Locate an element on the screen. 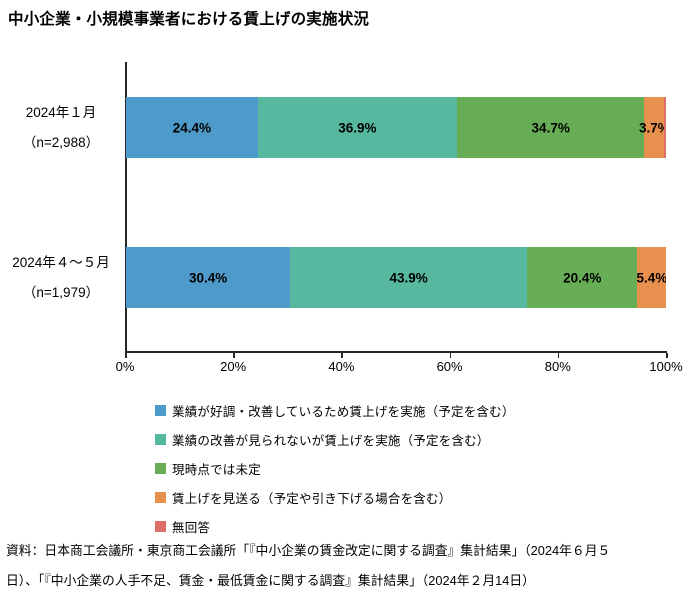  bar-segment is located at coordinates (665, 127).